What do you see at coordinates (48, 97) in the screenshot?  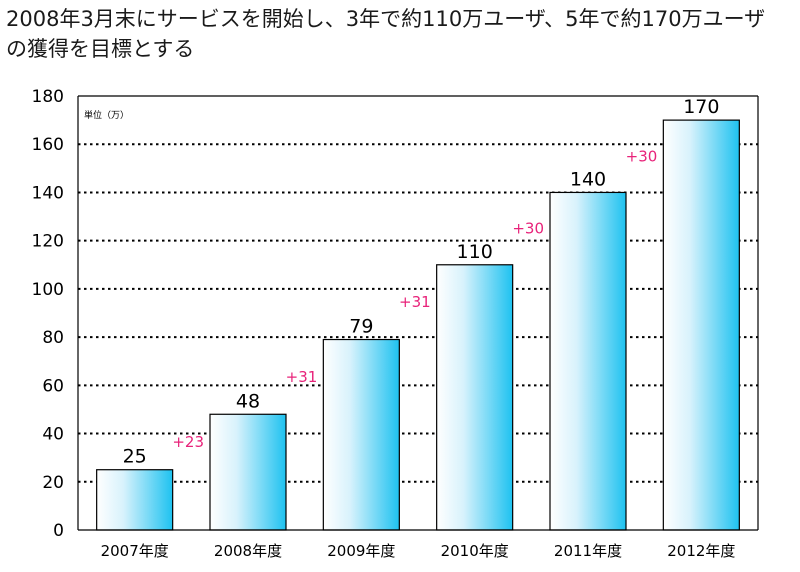 I see `y-tick-label: 180` at bounding box center [48, 97].